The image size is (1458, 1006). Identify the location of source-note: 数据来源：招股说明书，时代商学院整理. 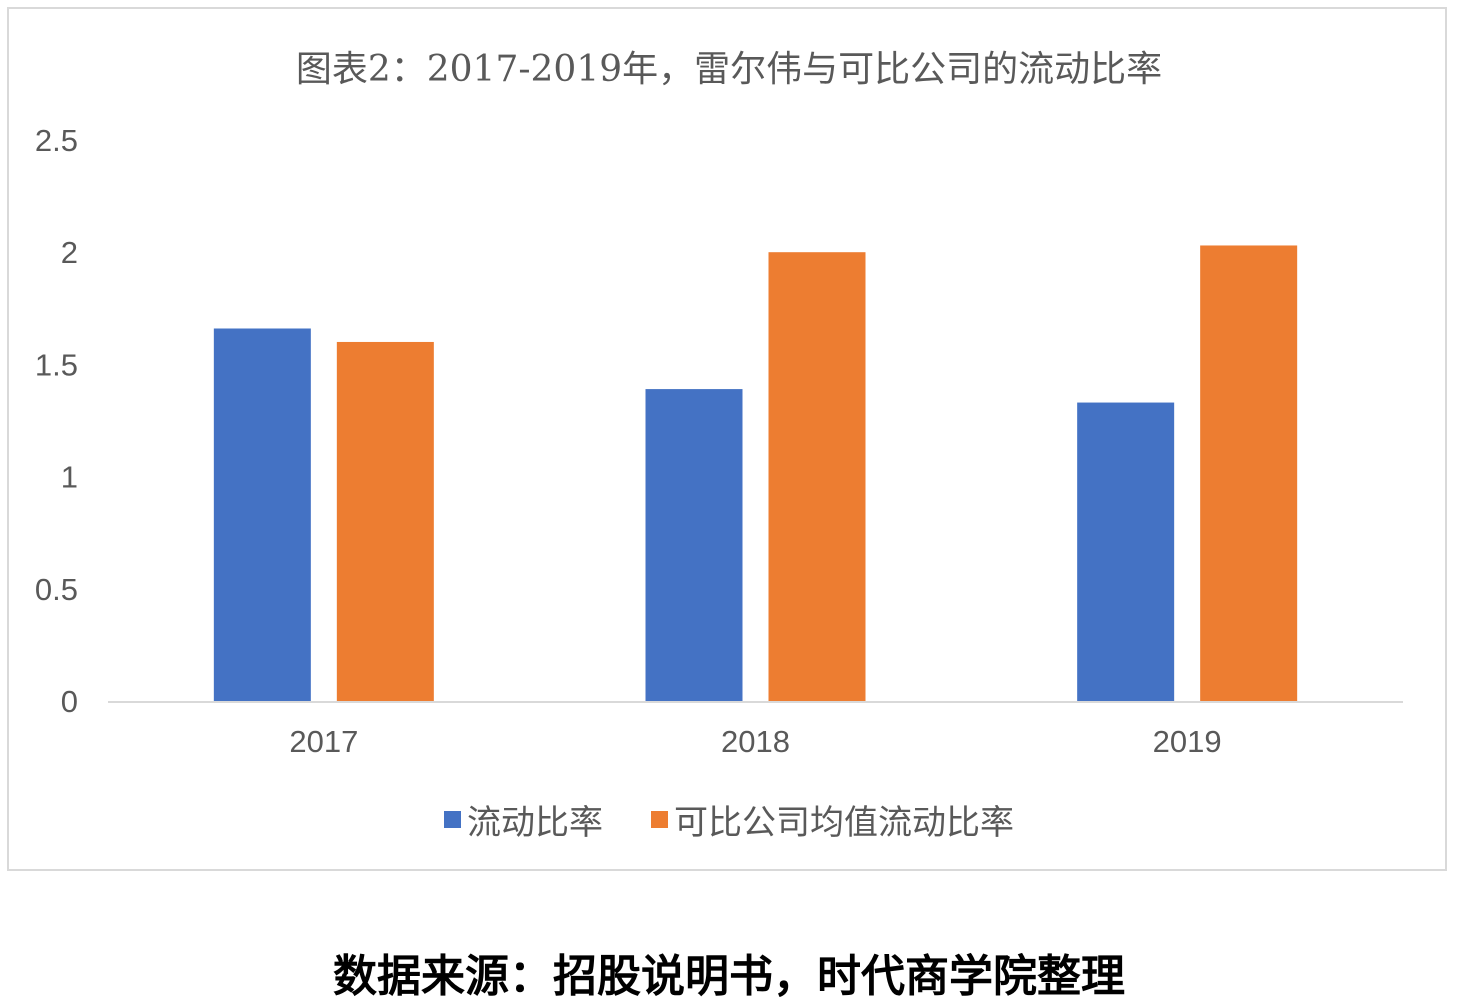
(729, 976).